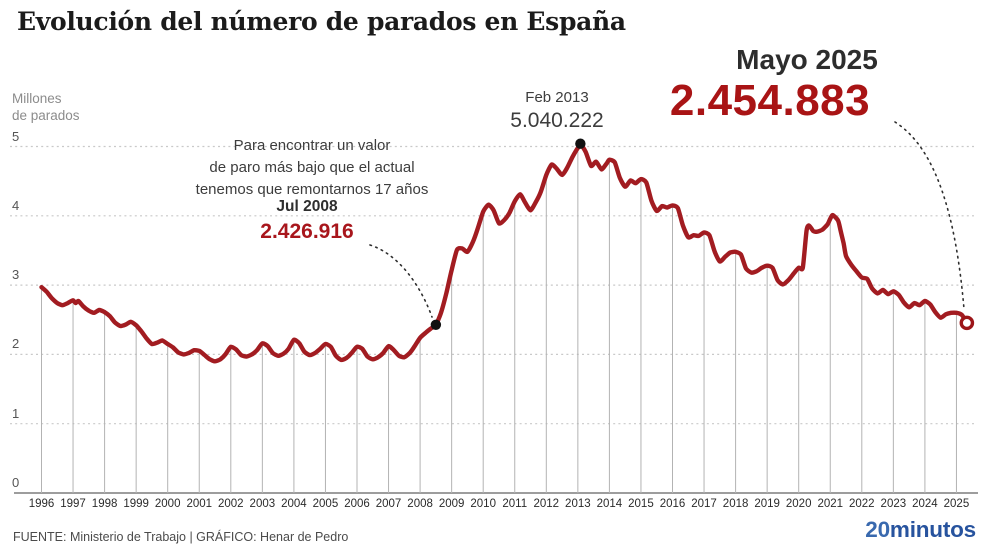  What do you see at coordinates (312, 145) in the screenshot?
I see `context-note-line1: Para encontrar un valor` at bounding box center [312, 145].